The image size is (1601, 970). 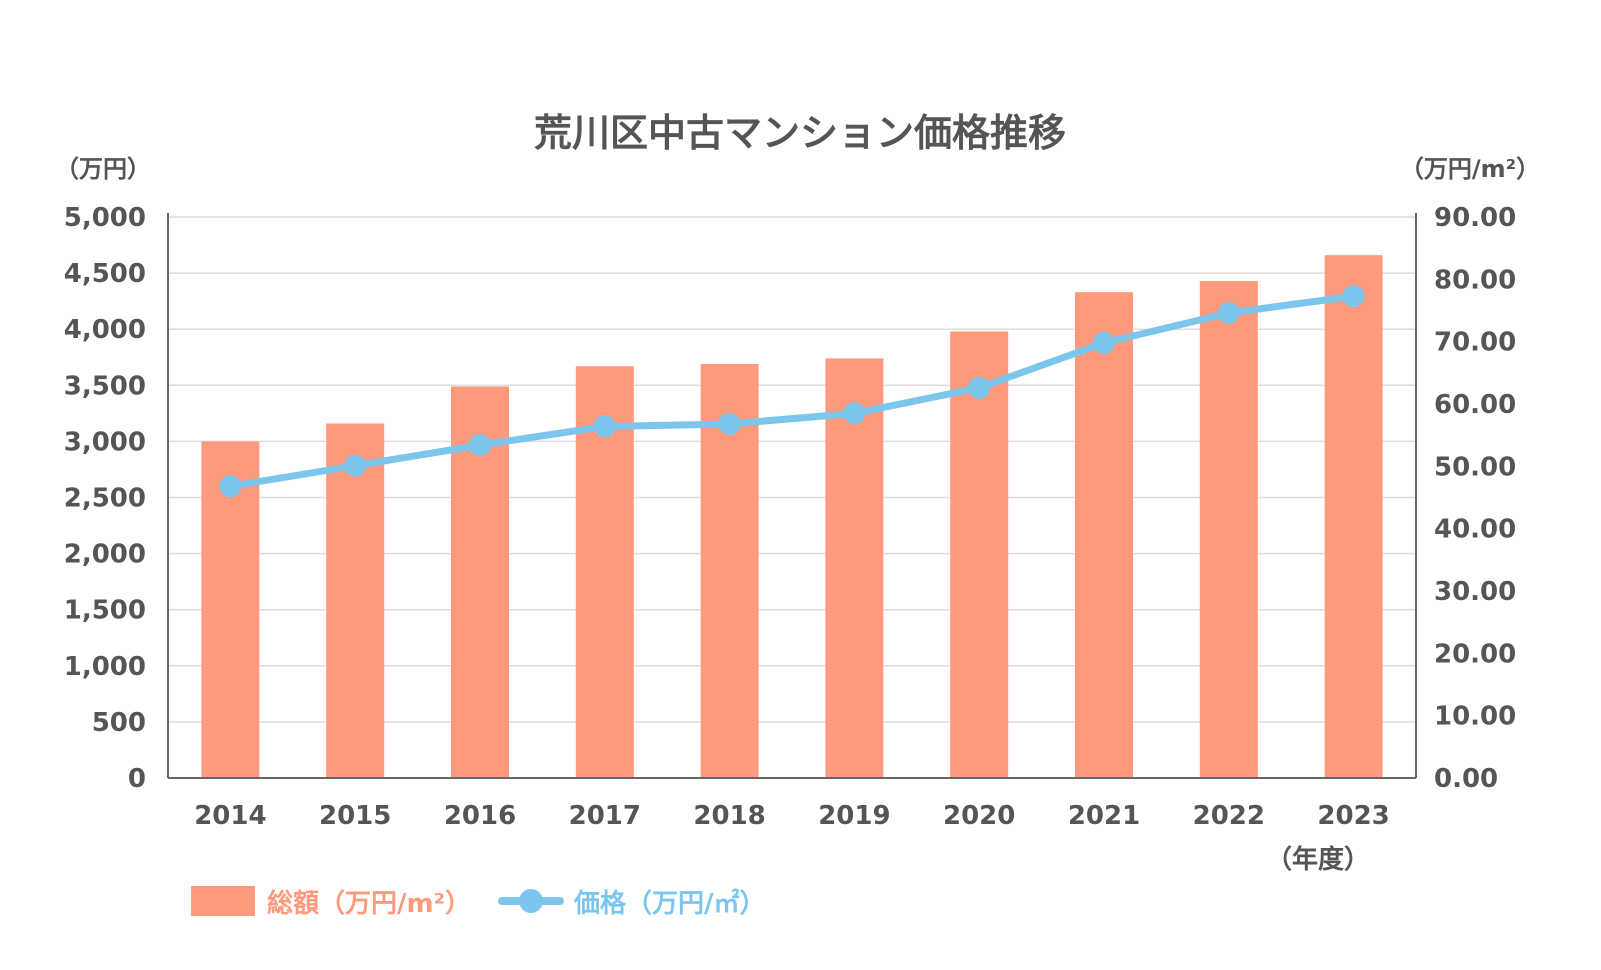 What do you see at coordinates (369, 903) in the screenshot?
I see `legend-bar-label: 総額（万円/m²）` at bounding box center [369, 903].